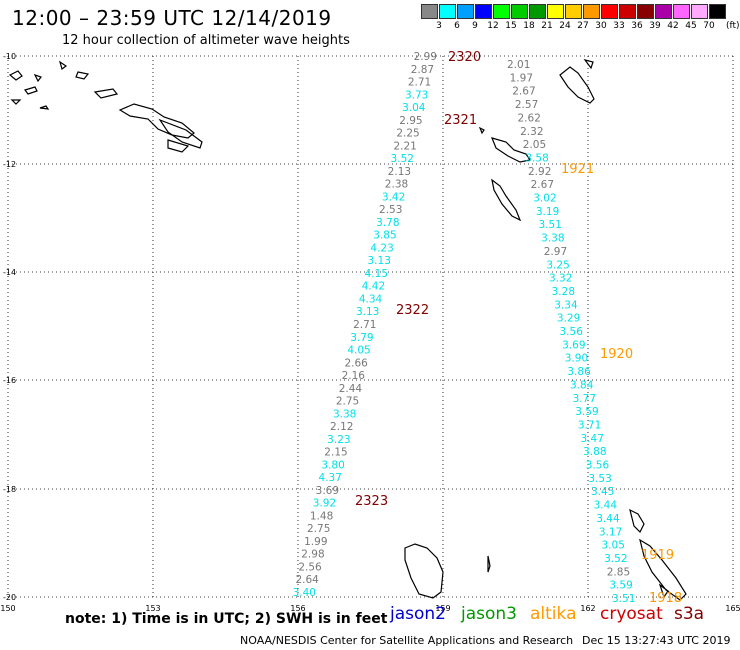  Describe the element at coordinates (518, 65) in the screenshot. I see `wave-height-label: 2.01` at that location.